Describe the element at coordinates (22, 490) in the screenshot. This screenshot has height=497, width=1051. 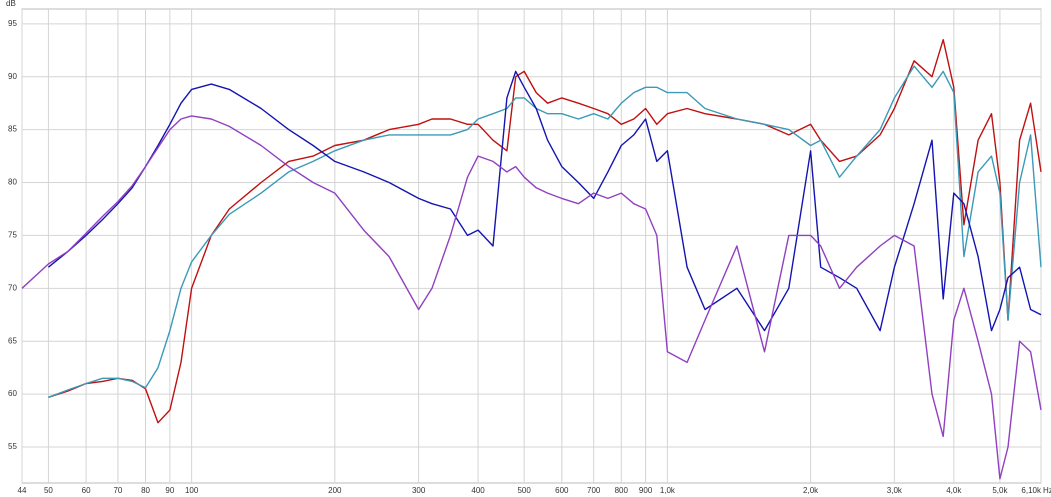
I see `x-tick-label: 44` at that location.